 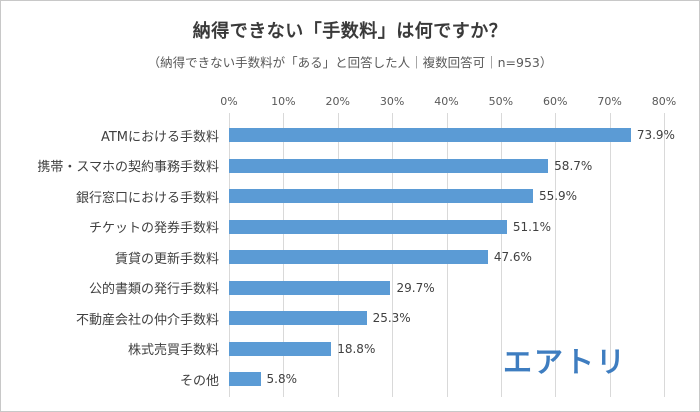 I want to click on bar-track: 55.9%, so click(x=446, y=196).